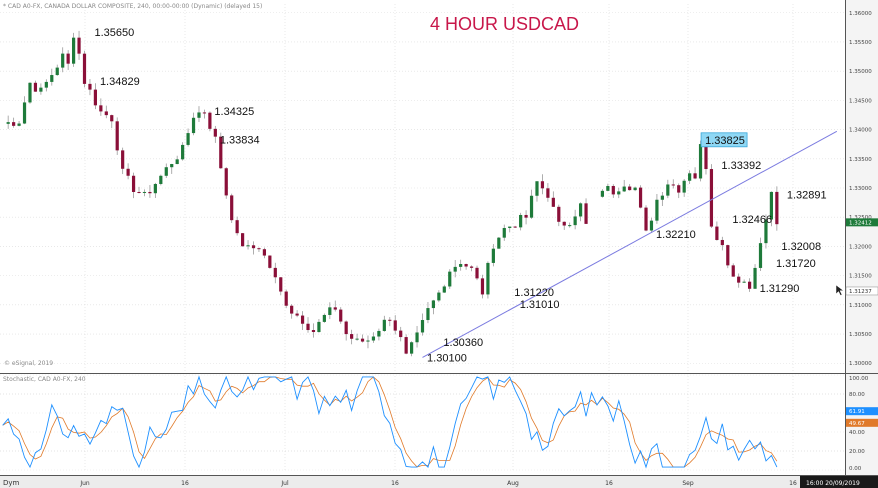 The height and width of the screenshot is (488, 878). Describe the element at coordinates (688, 483) in the screenshot. I see `time-tick-label: Sep` at that location.